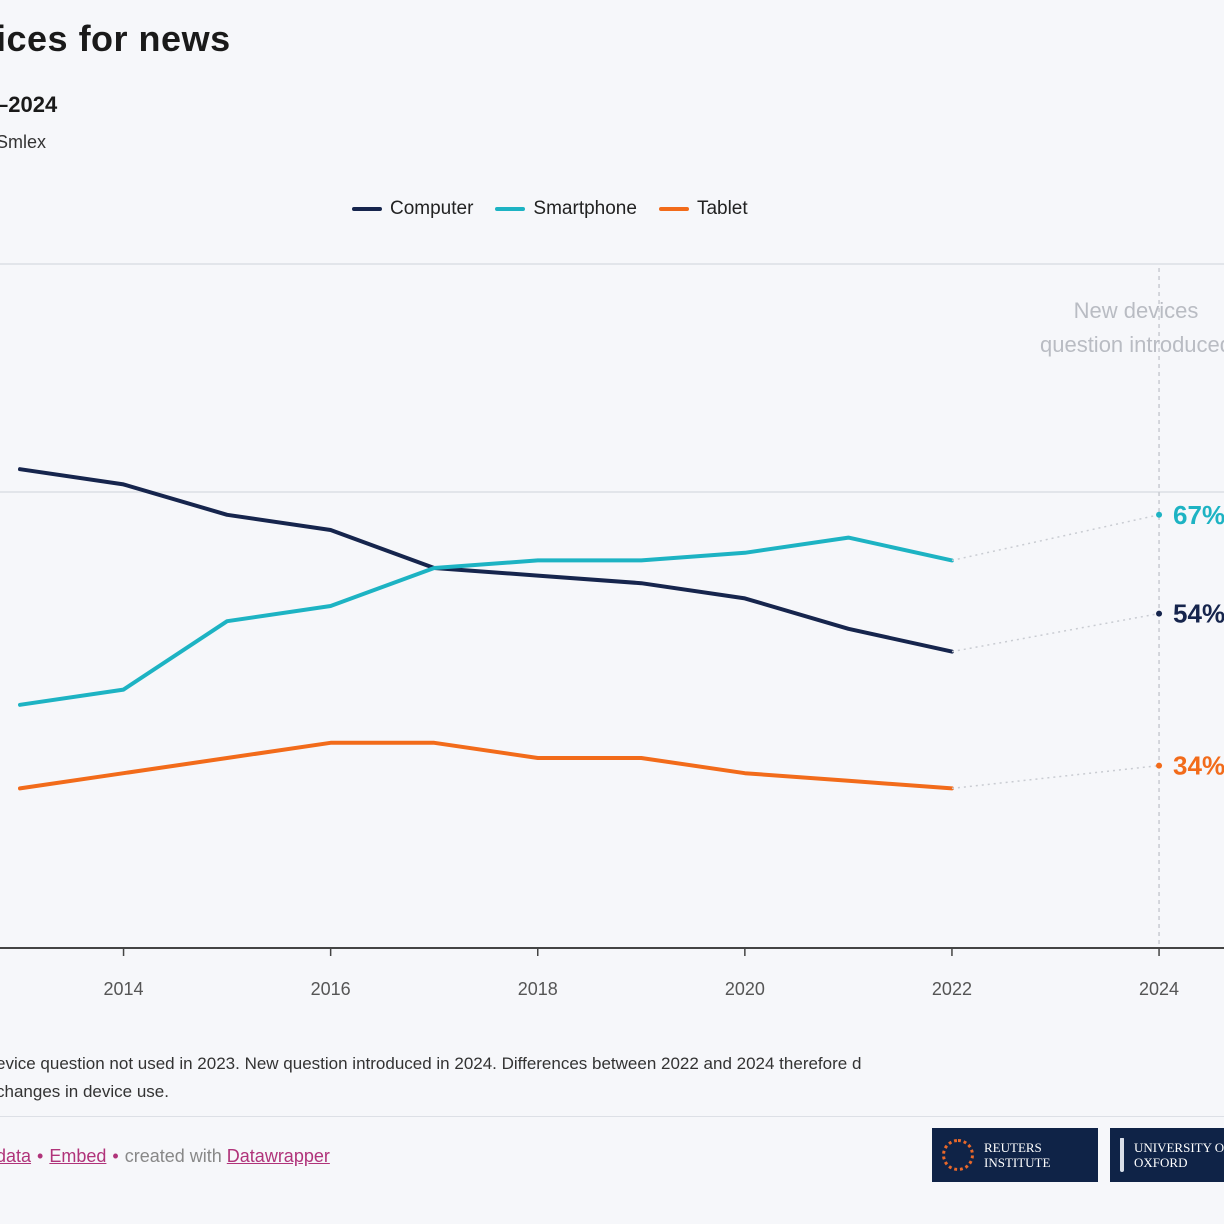 This screenshot has width=1224, height=1224. I want to click on series-connector-computer, so click(1055, 632).